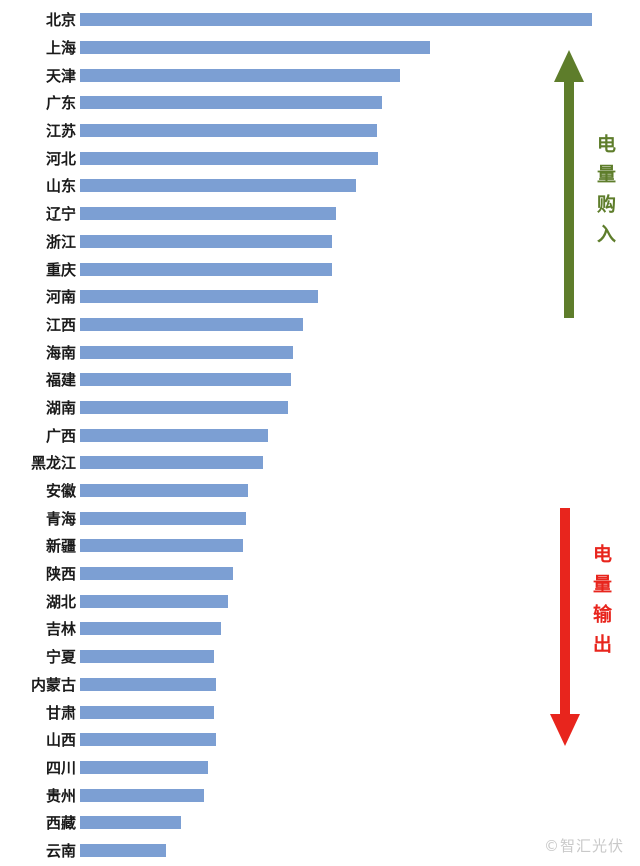  I want to click on chart-row: 广东, so click(320, 103).